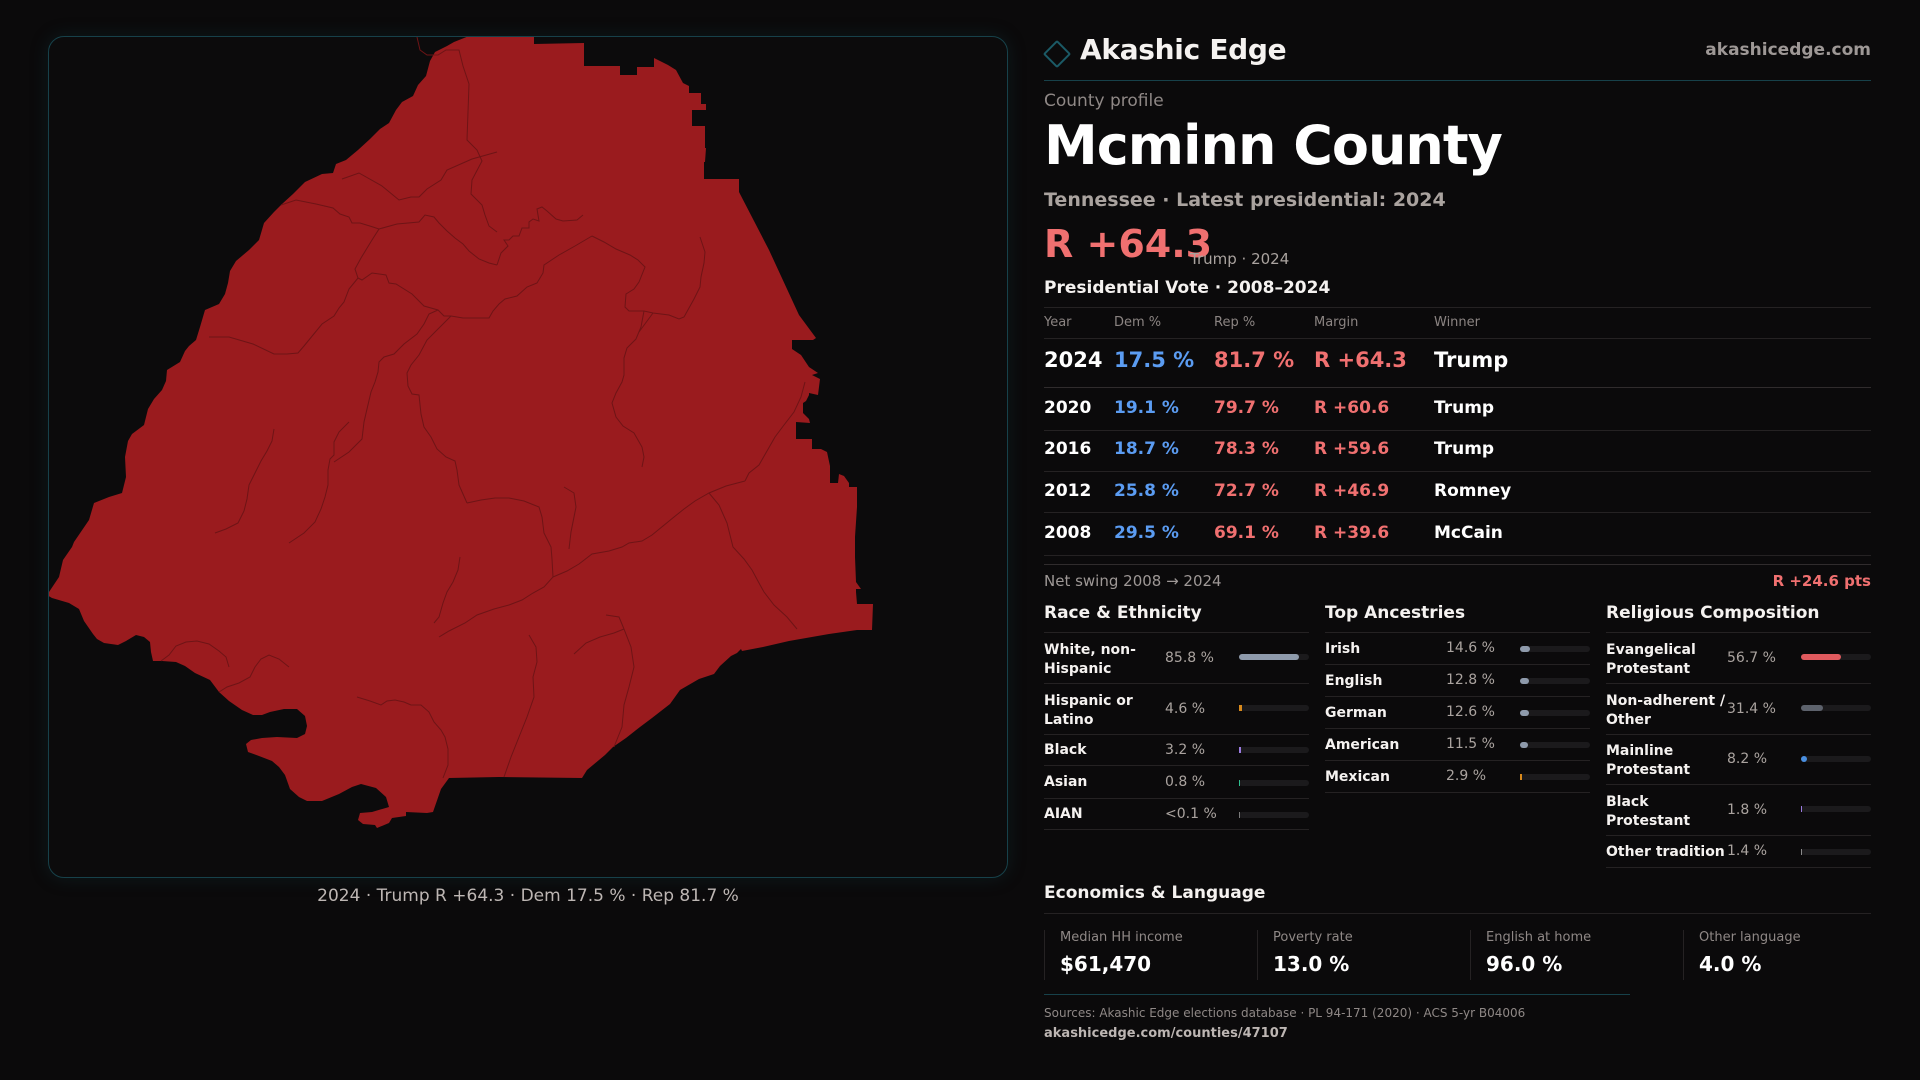 The width and height of the screenshot is (1920, 1080). Describe the element at coordinates (1357, 955) in the screenshot. I see `stat-card-poverty-rate: Poverty rate 13.0 %` at that location.